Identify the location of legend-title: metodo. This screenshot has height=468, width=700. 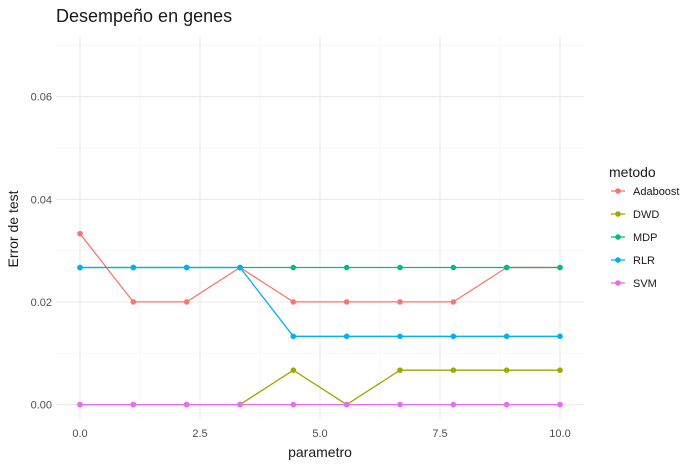
(632, 172).